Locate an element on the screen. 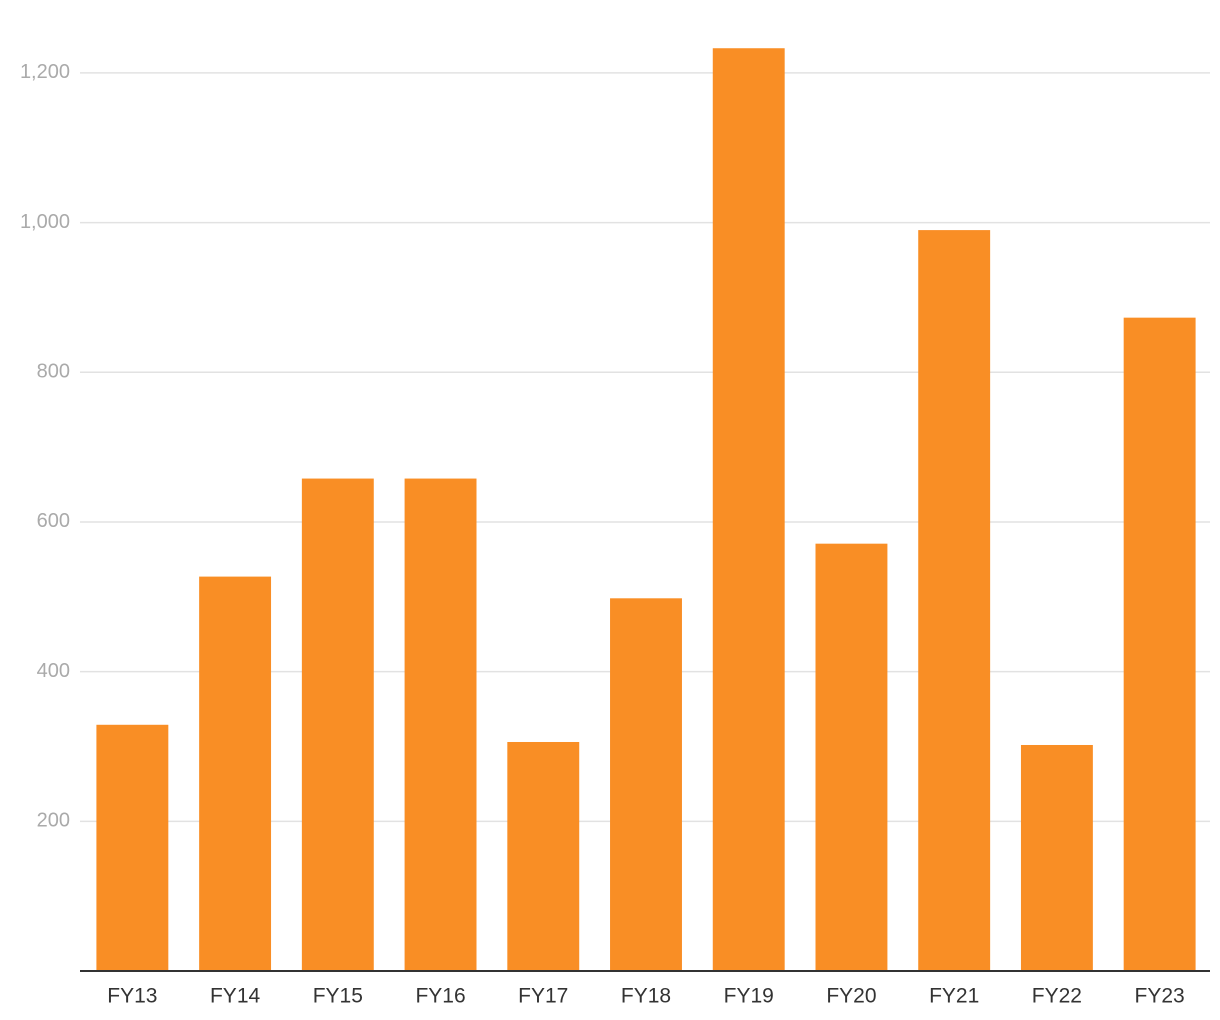 The image size is (1220, 1020). y-tick-label: 600 is located at coordinates (53, 521).